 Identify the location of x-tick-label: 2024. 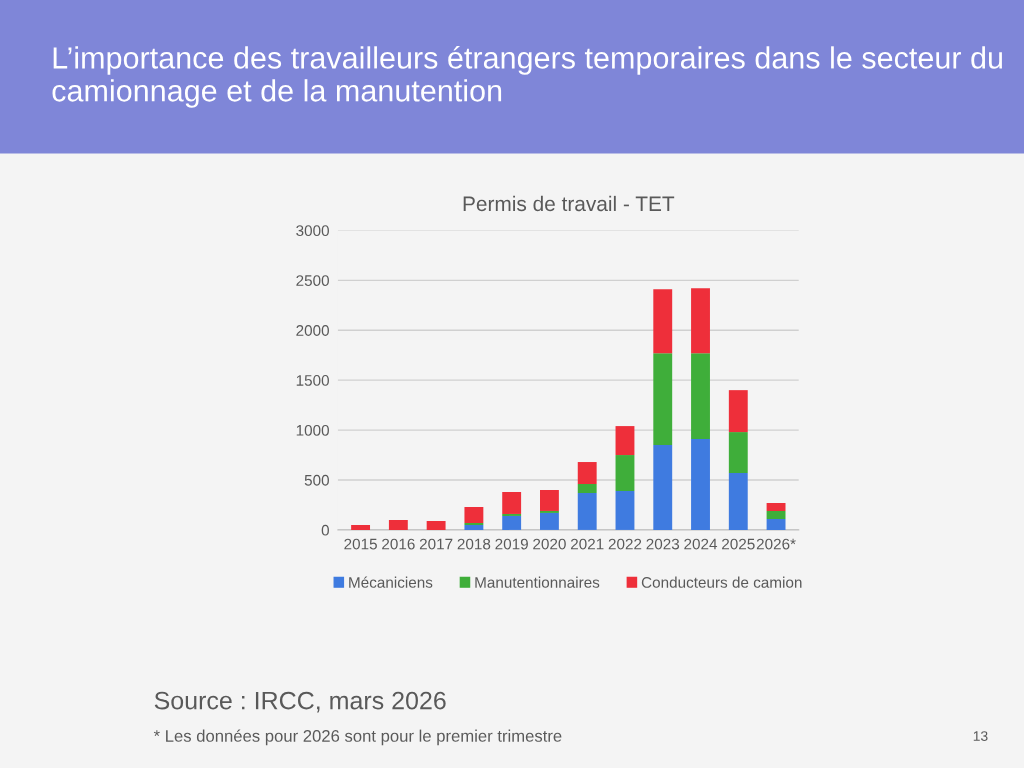
(701, 544).